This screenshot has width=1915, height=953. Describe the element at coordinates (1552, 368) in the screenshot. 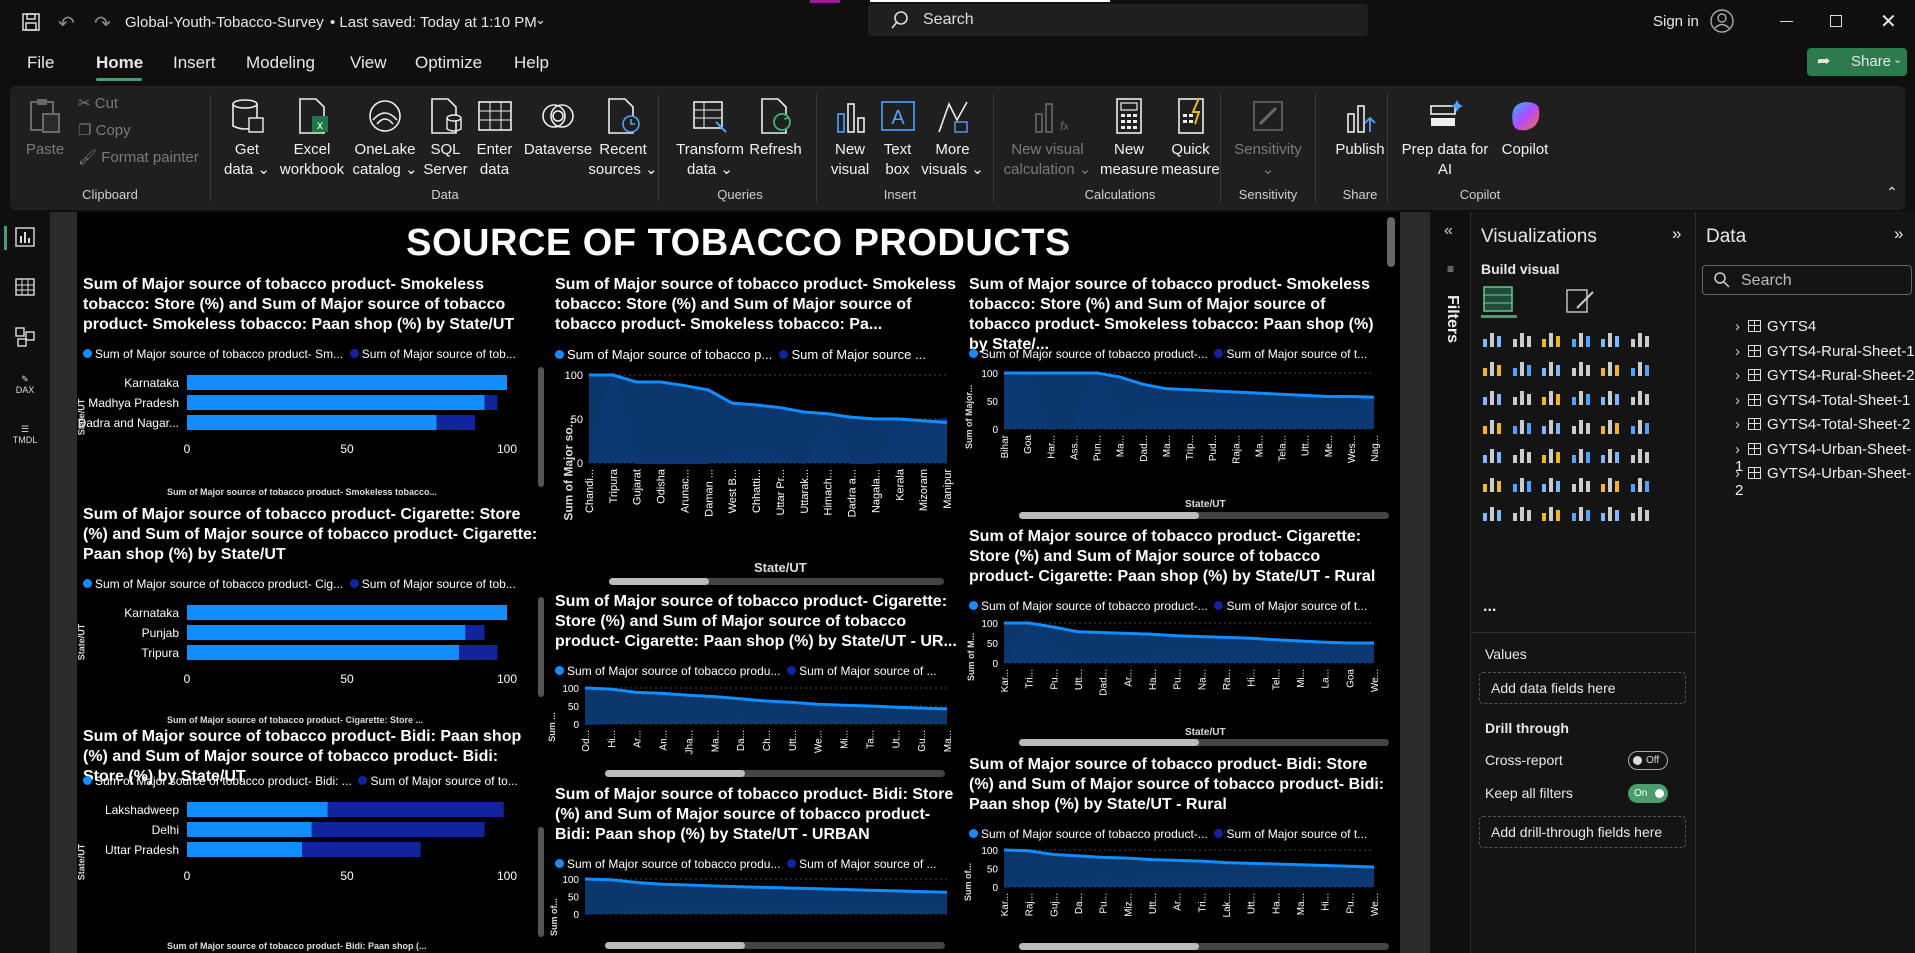

I see `stacked-area-icon` at that location.